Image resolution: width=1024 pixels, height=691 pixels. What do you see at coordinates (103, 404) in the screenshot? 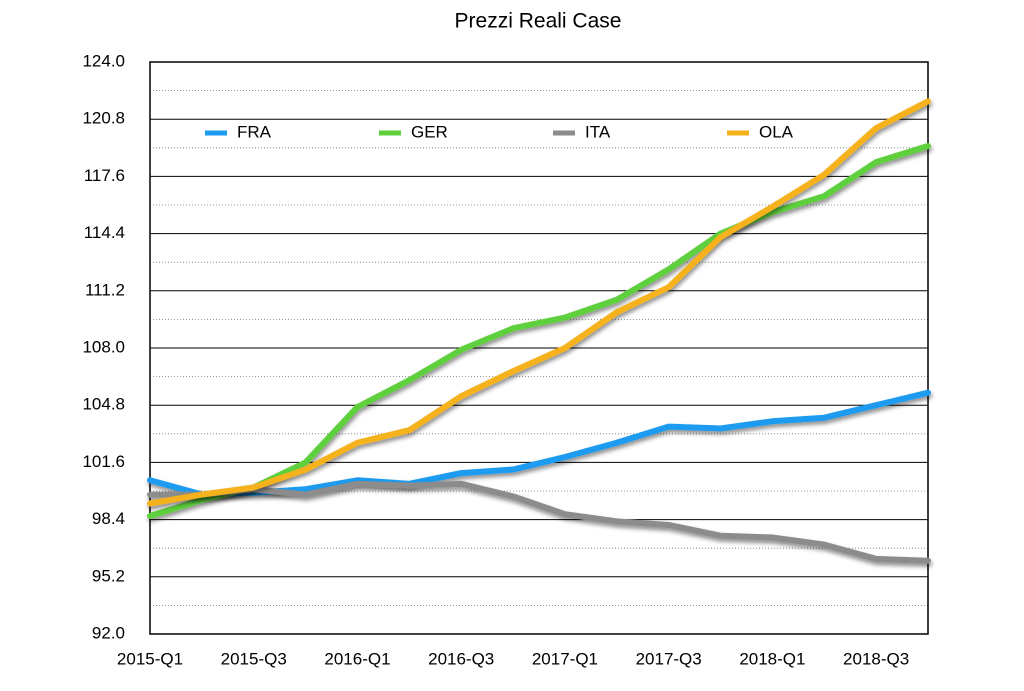
I see `y-tick-label: 104.8` at bounding box center [103, 404].